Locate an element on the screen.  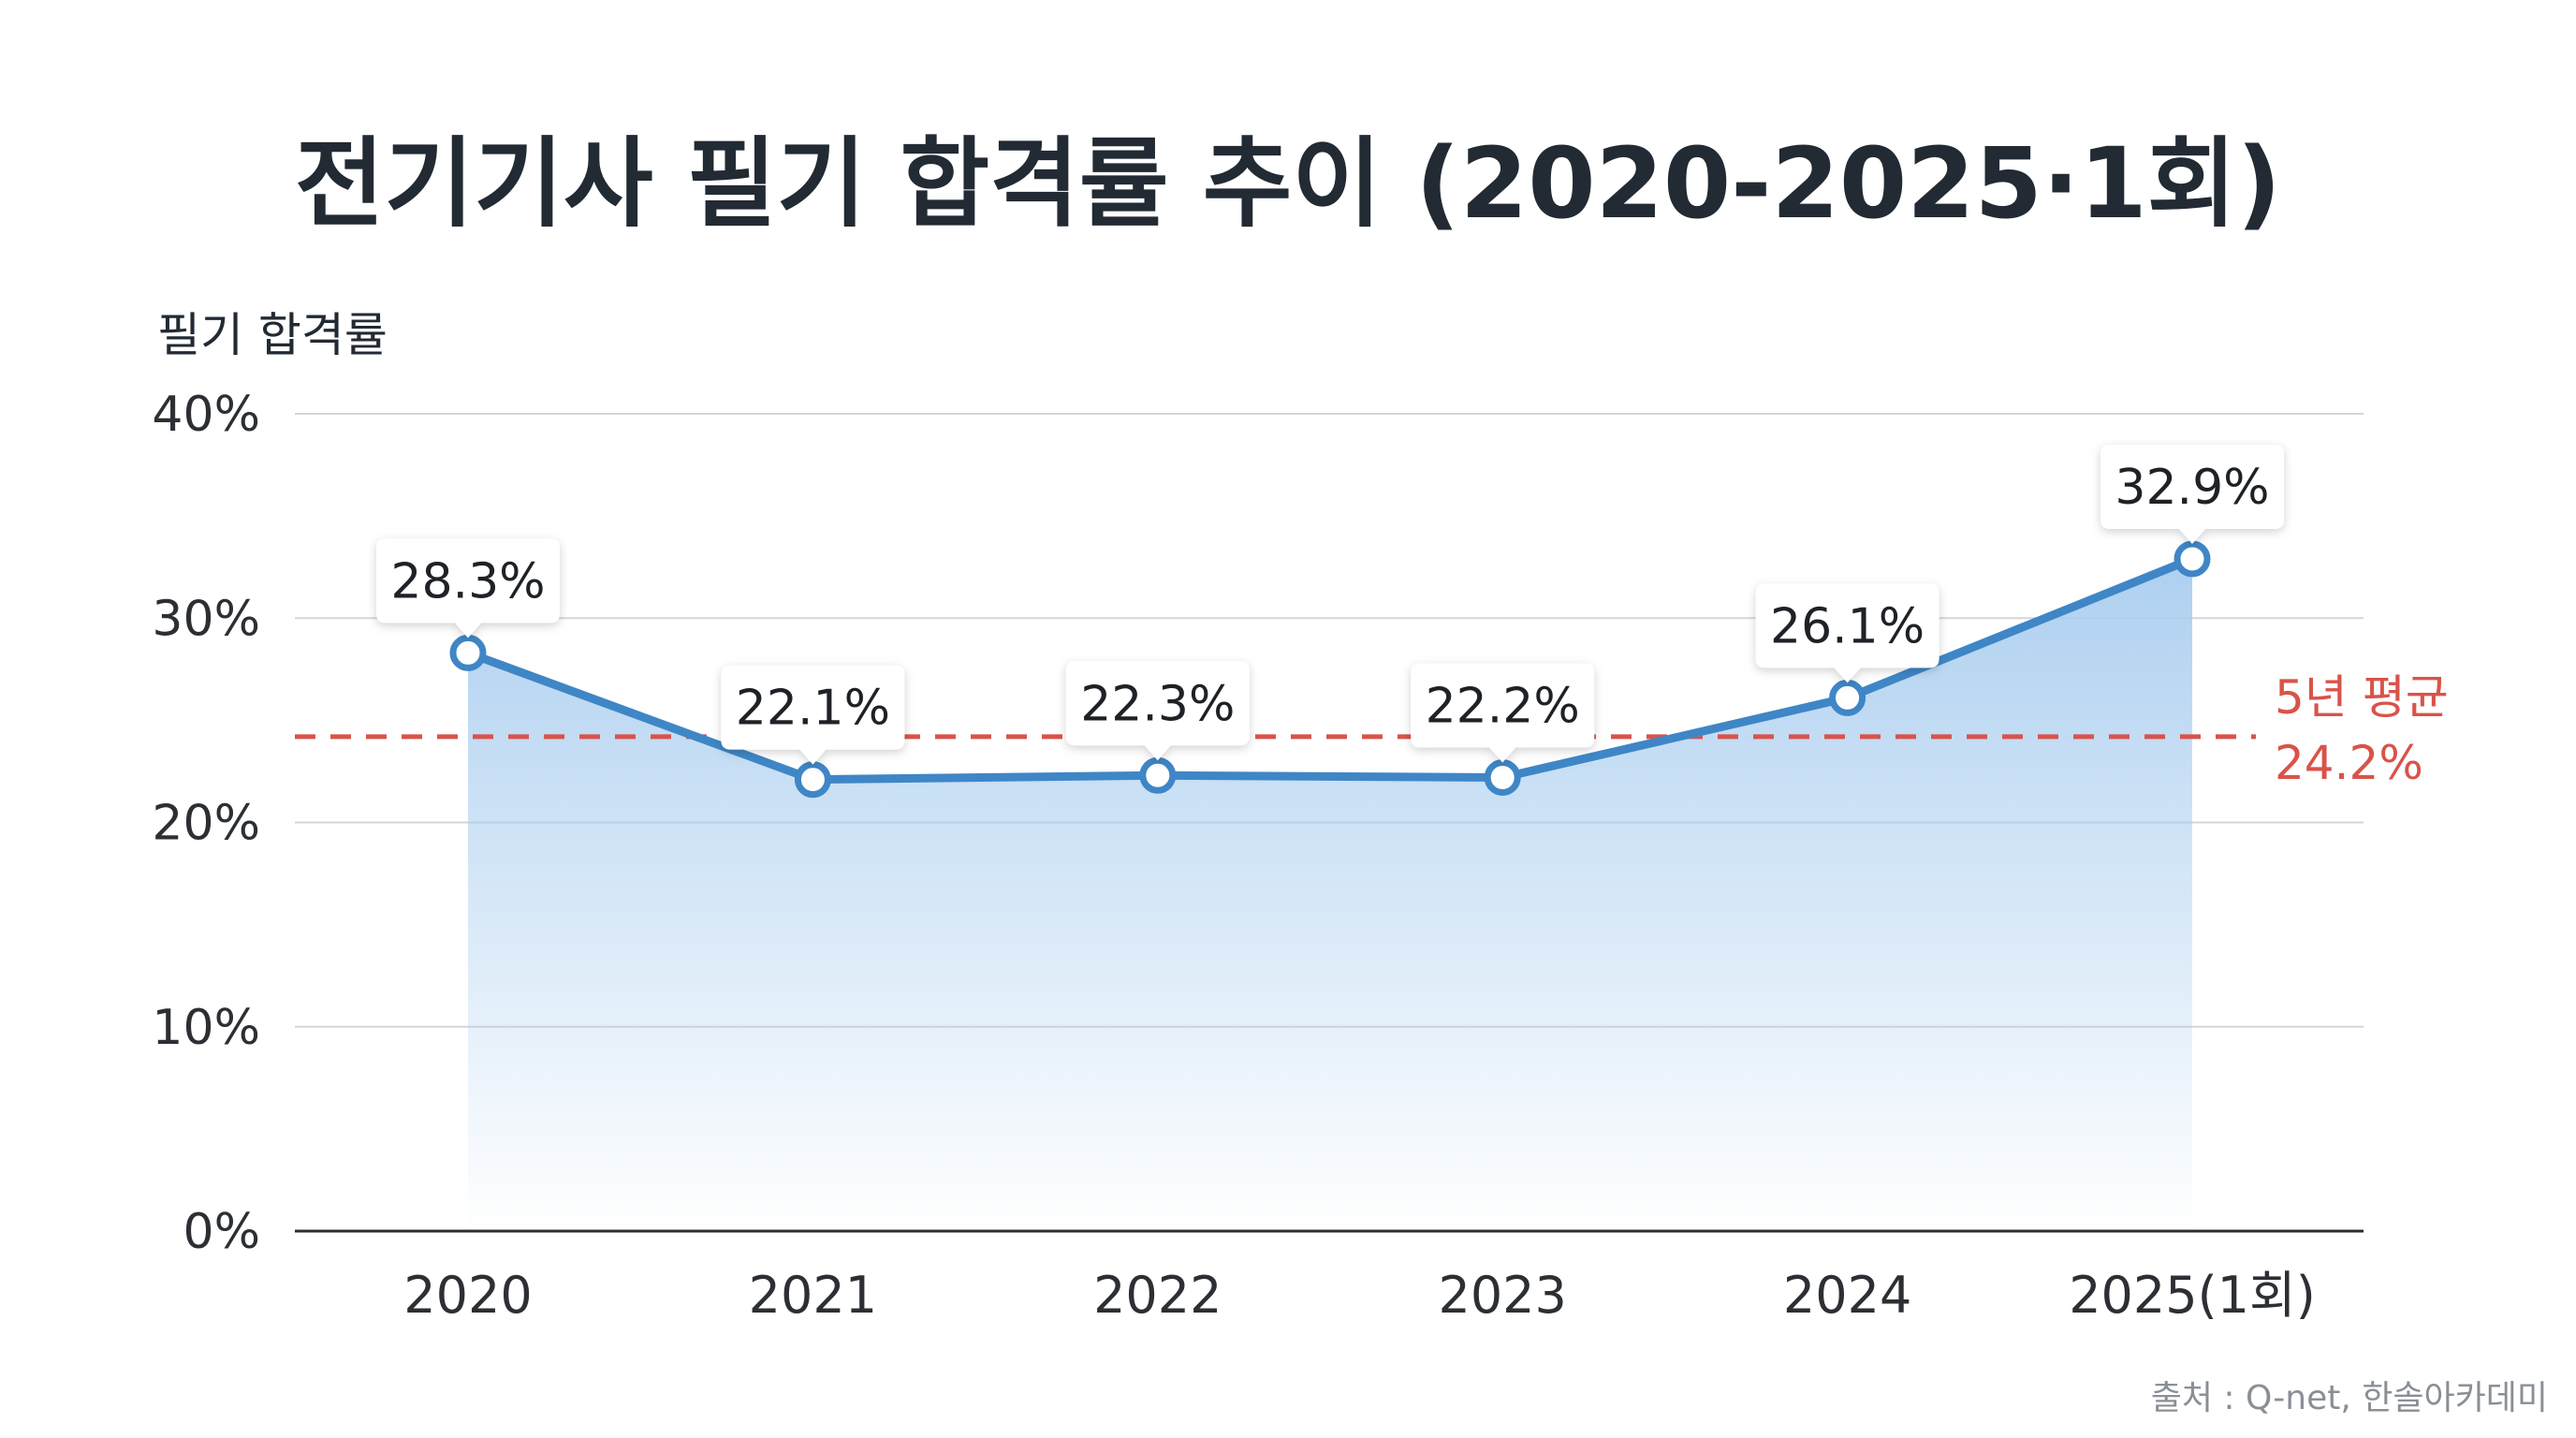
average-value: 24.2% is located at coordinates (2349, 763).